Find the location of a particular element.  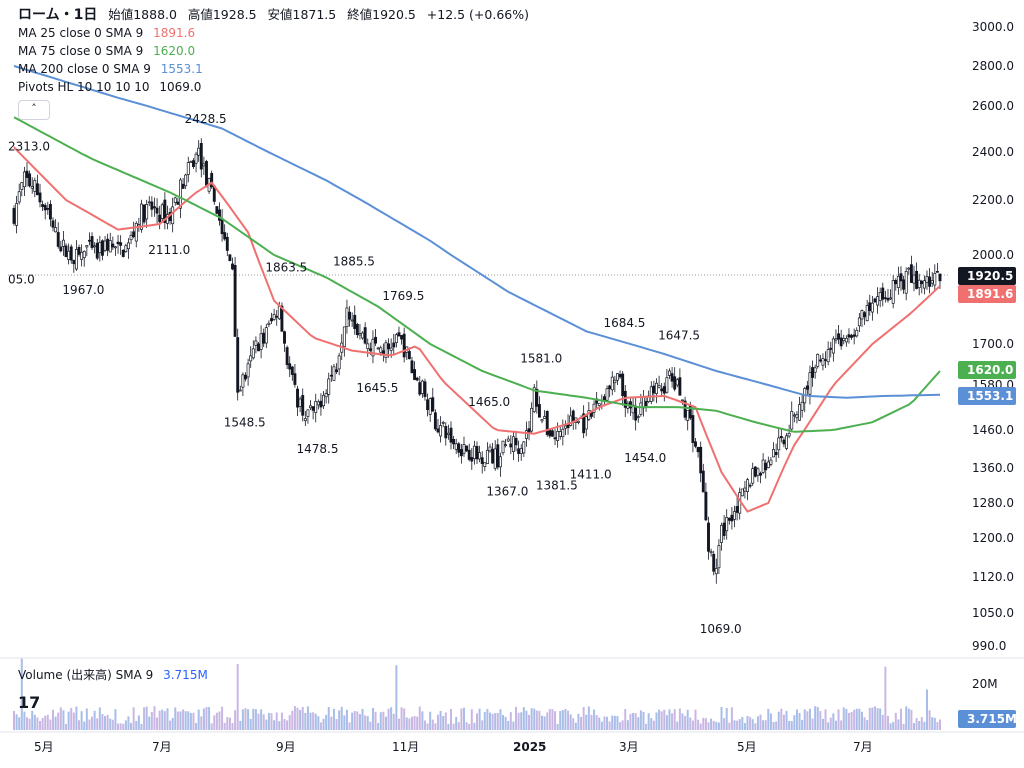

legend-collapse-button: ˄ is located at coordinates (34, 110).